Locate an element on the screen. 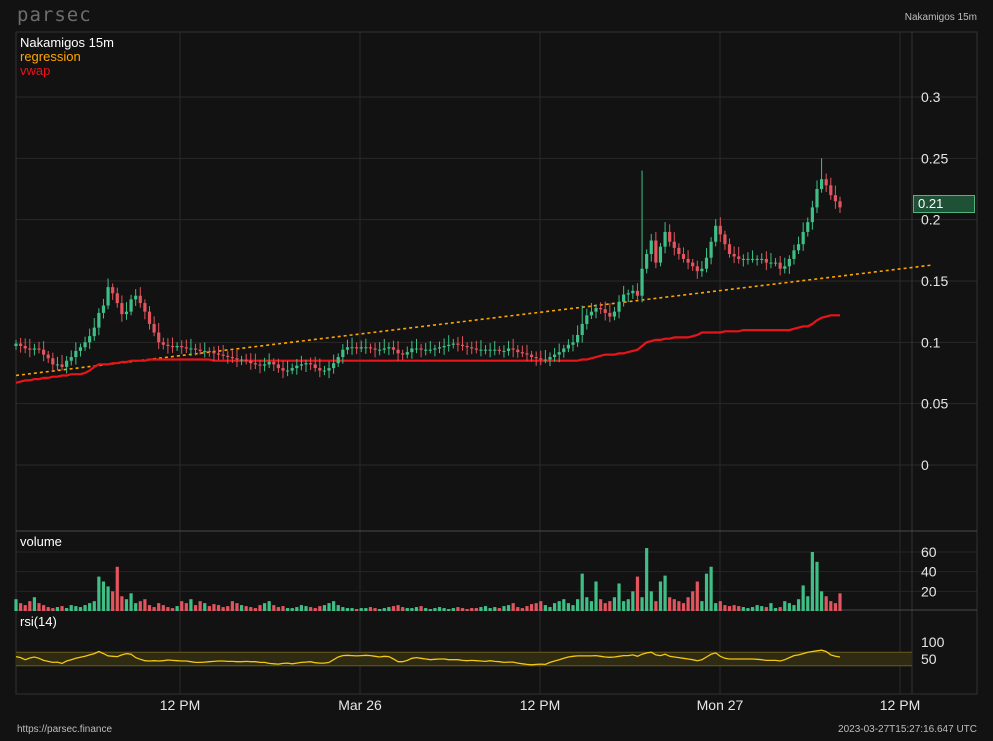 The height and width of the screenshot is (741, 993). footer-timestamp: 2023-03-27T15:27:16.647 UTC is located at coordinates (907, 729).